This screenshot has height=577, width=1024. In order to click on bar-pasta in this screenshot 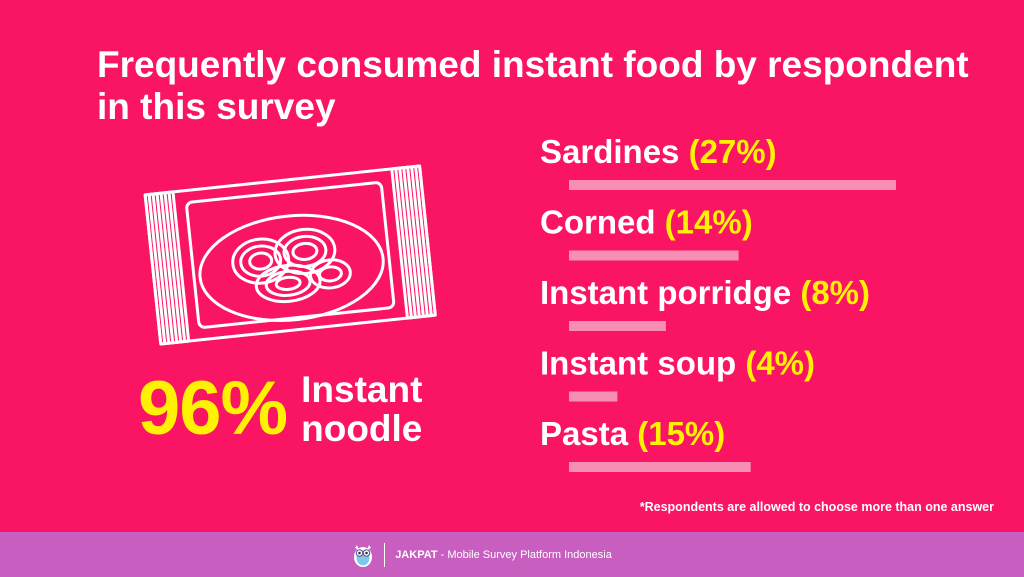, I will do `click(660, 467)`.